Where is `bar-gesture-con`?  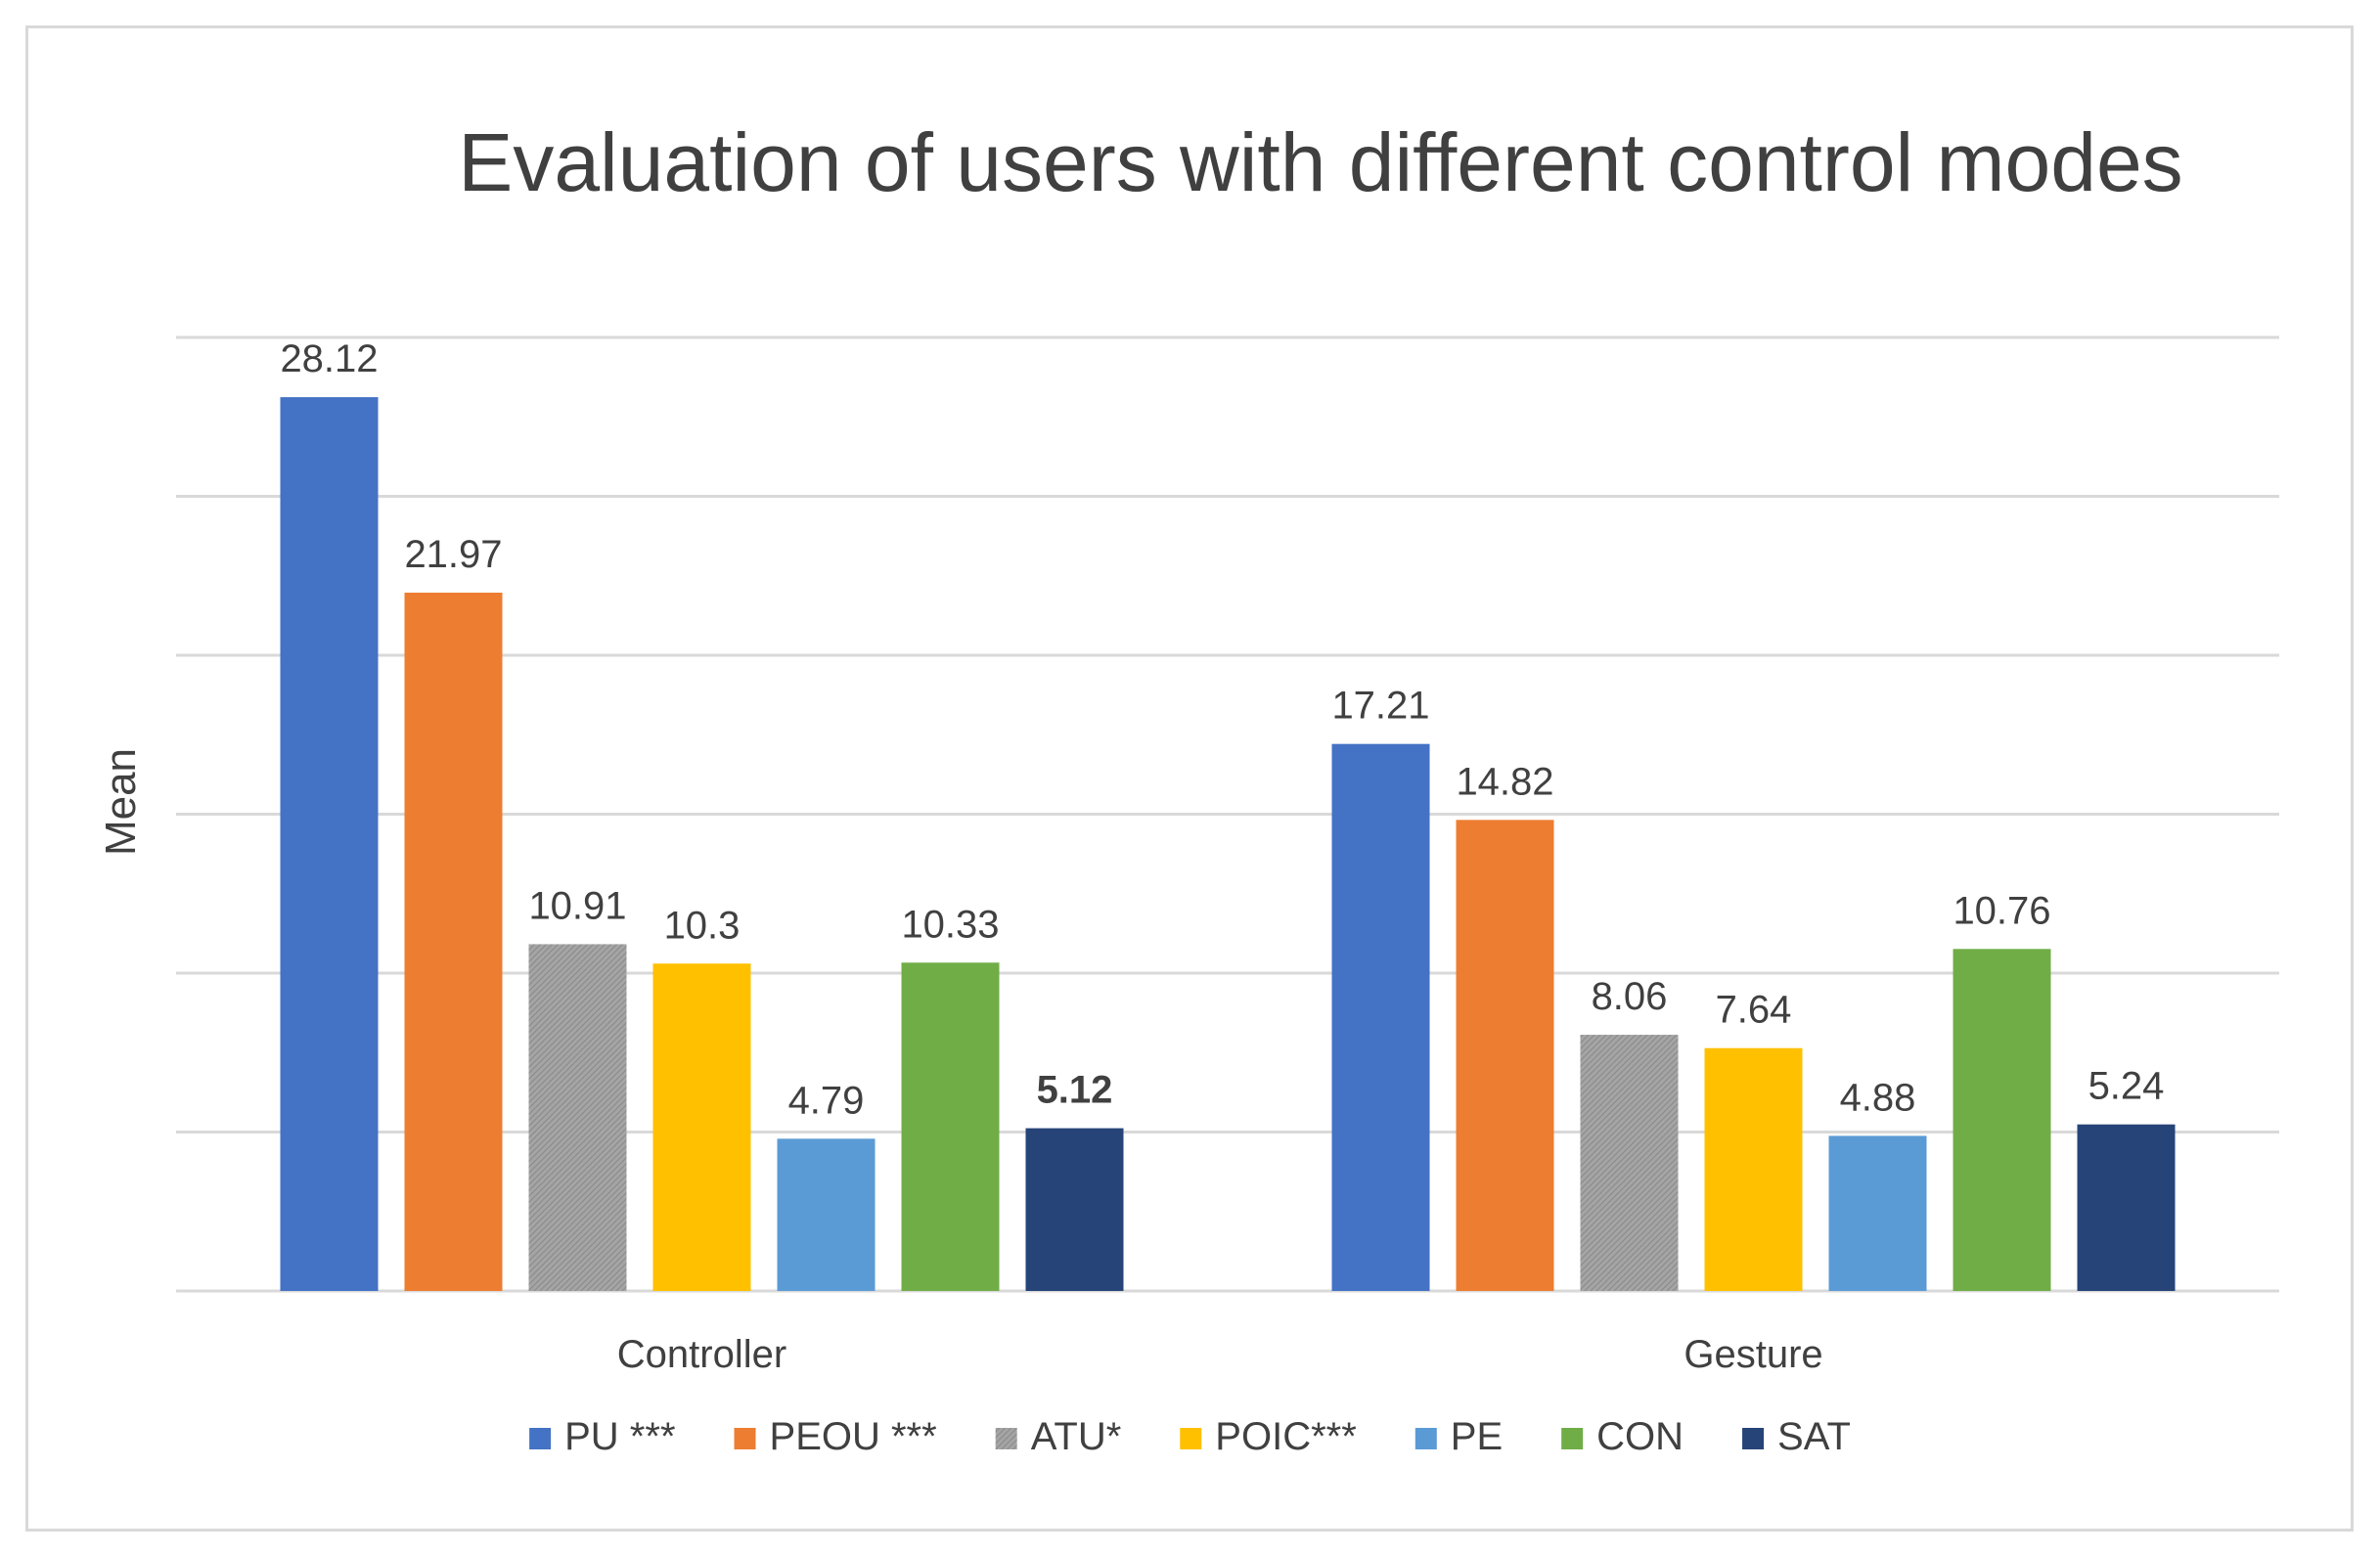 bar-gesture-con is located at coordinates (2002, 1120).